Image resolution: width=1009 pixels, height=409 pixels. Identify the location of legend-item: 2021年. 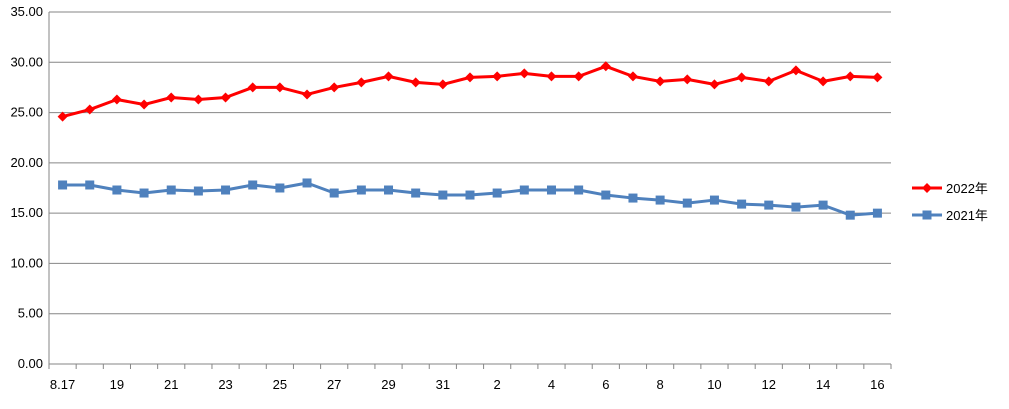
(950, 215).